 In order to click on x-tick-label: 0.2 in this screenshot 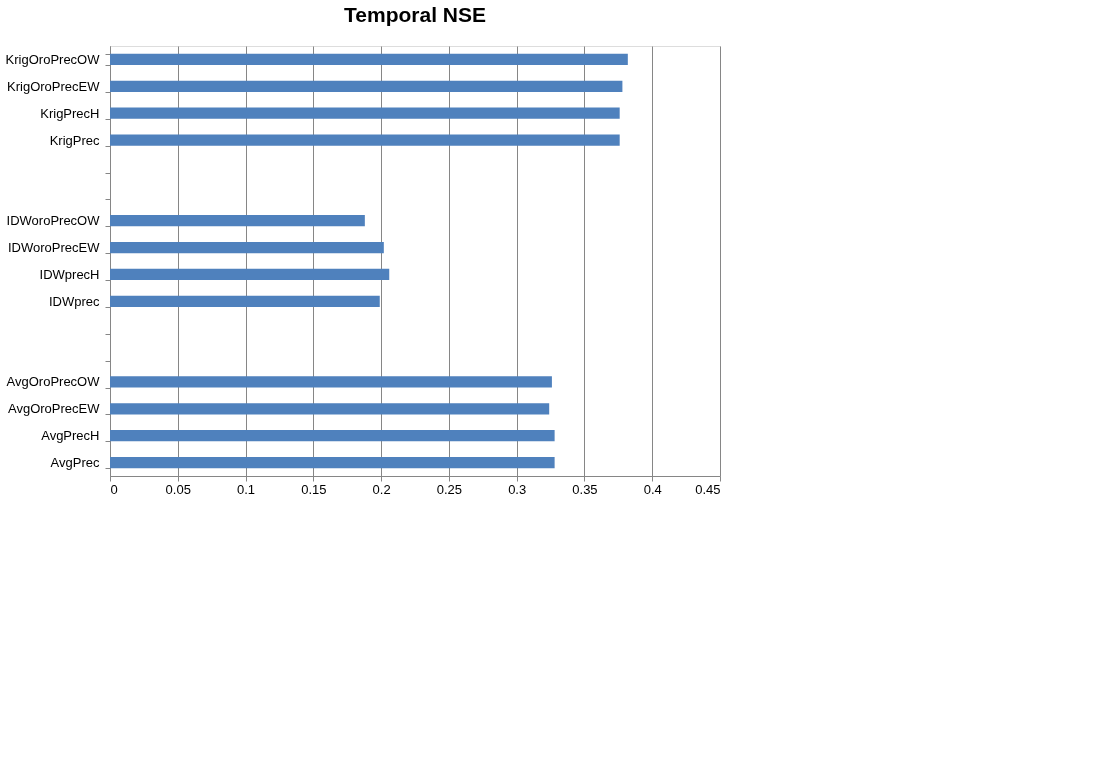, I will do `click(381, 489)`.